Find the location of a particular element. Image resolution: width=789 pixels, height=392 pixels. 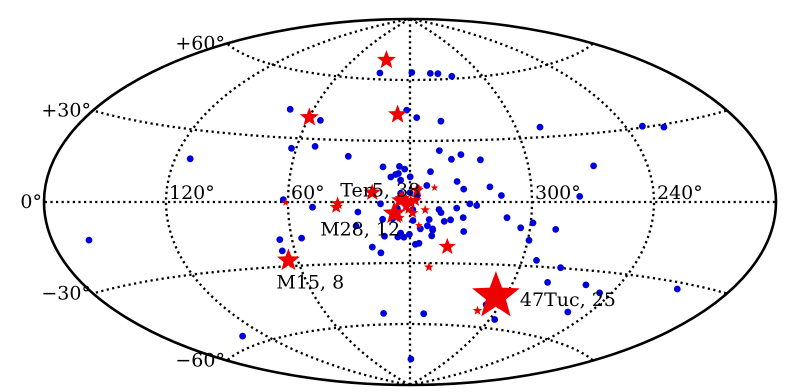

parallel--30 is located at coordinates (410, 278).